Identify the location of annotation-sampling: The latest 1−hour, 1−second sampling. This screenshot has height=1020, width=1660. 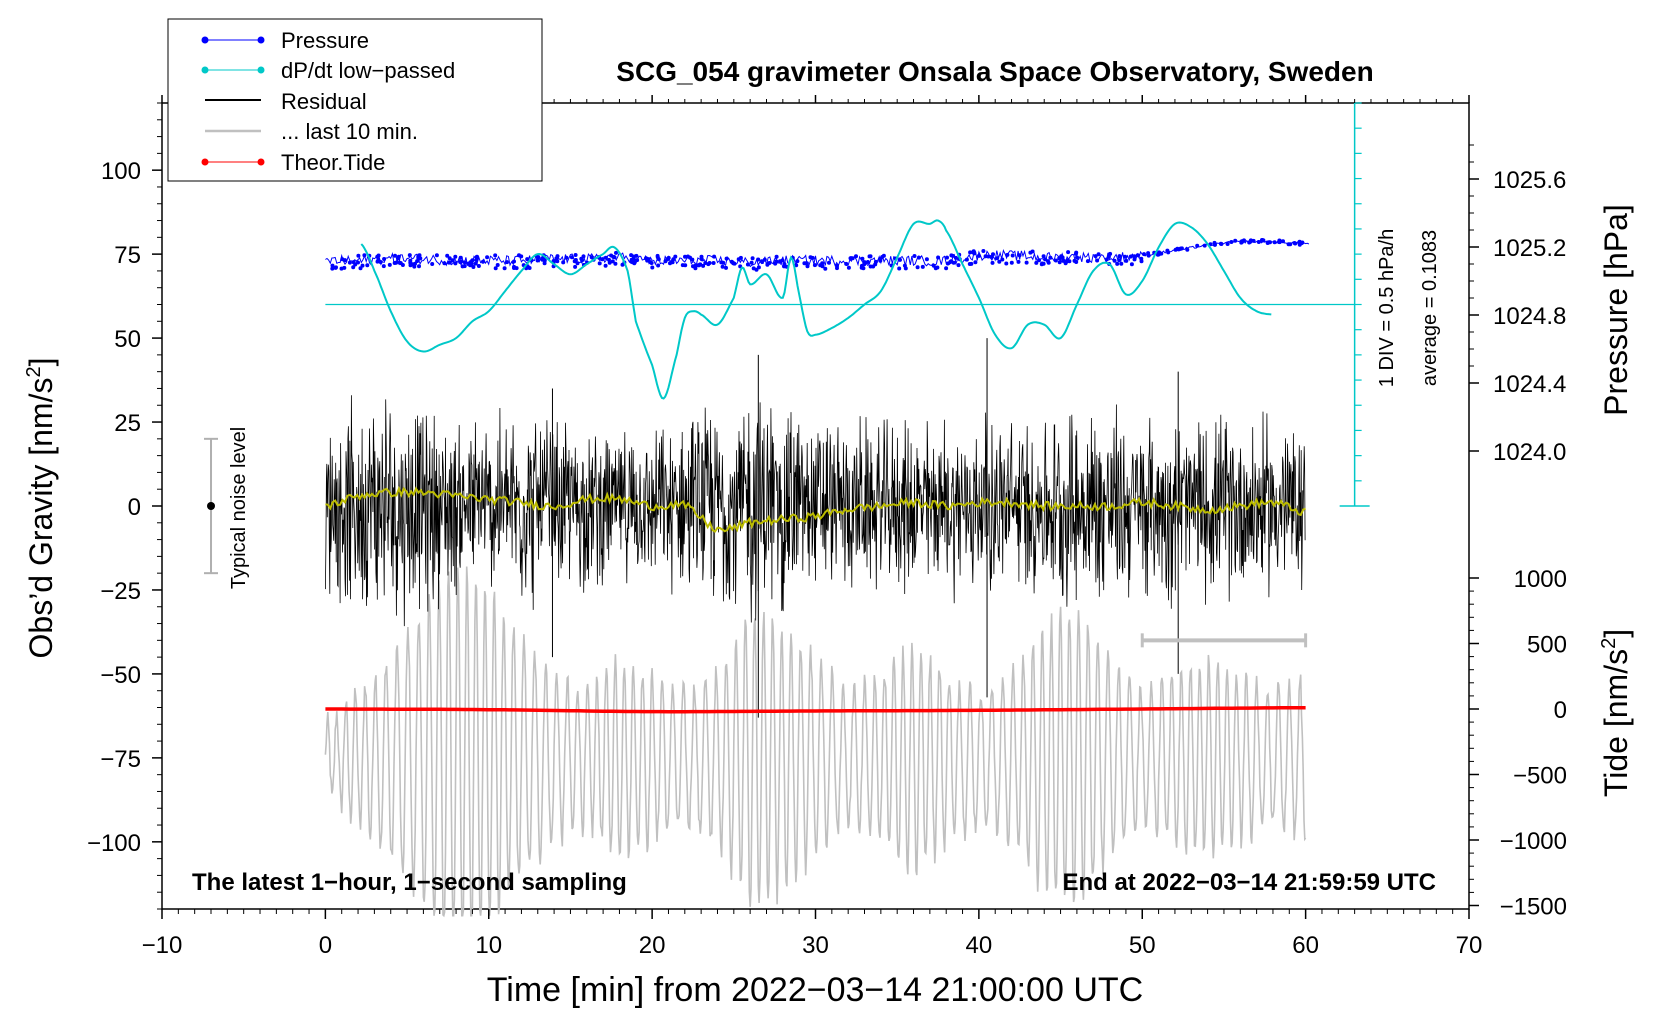
(409, 882).